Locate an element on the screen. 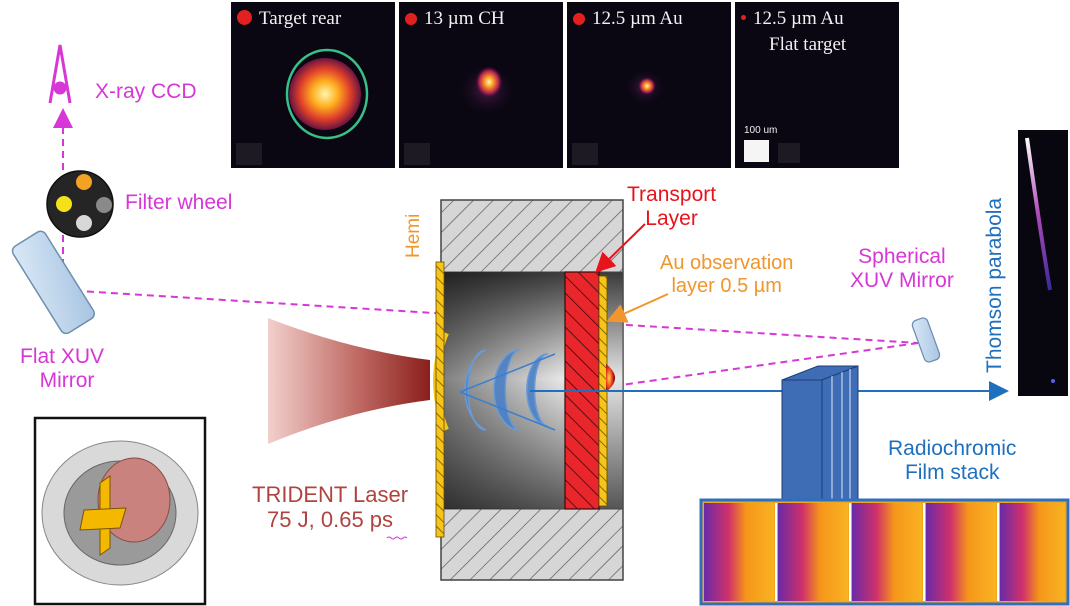 The image size is (1070, 606). spherical-xuv-mirror is located at coordinates (926, 340).